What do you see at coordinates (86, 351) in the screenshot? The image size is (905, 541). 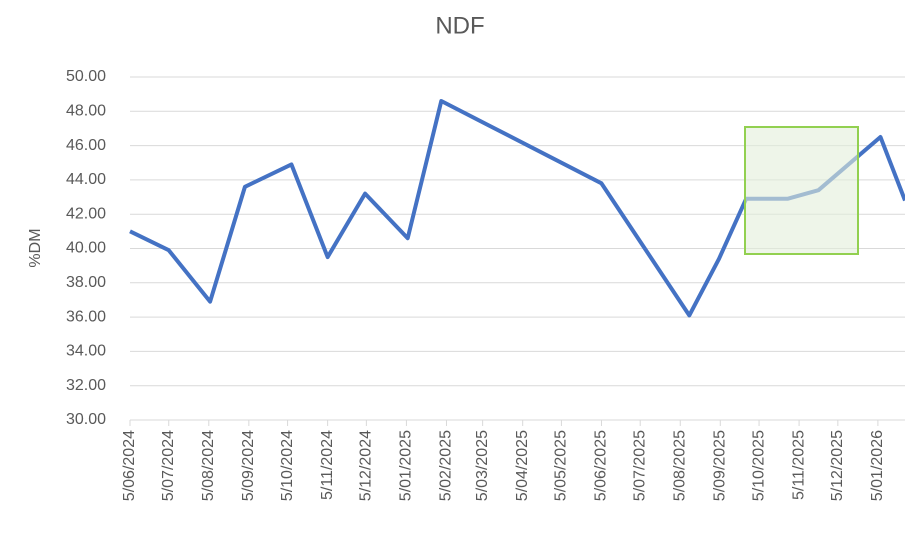 I see `y-tick-label: 34.00` at bounding box center [86, 351].